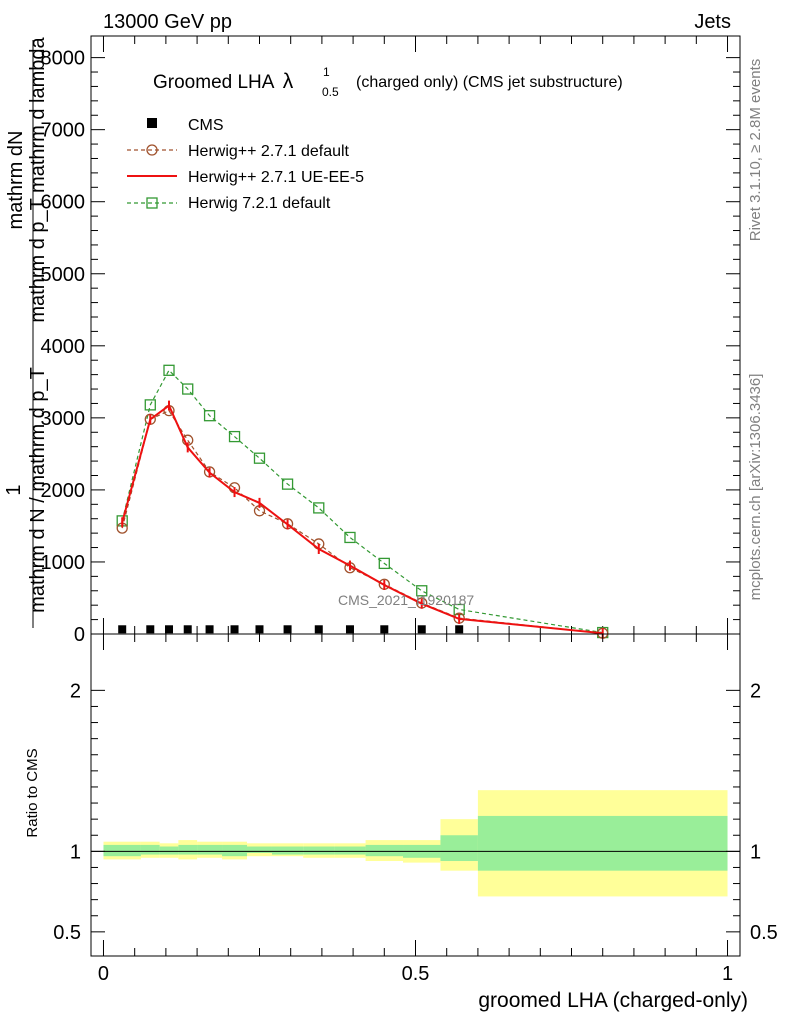 This screenshot has width=786, height=1024. I want to click on title-rest: (charged only) (CMS jet substructure), so click(489, 82).